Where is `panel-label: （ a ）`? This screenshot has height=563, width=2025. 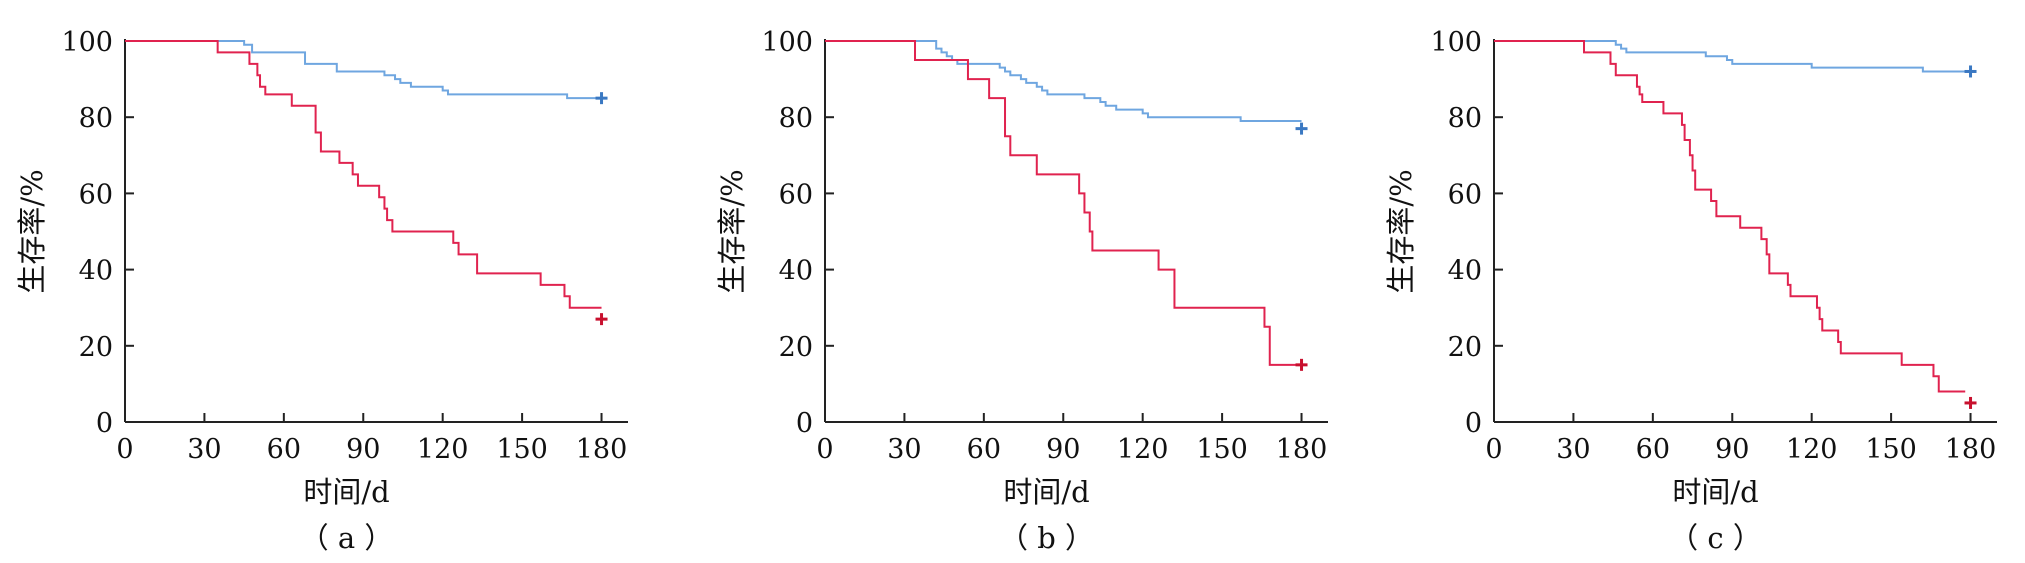
panel-label: （ a ） is located at coordinates (347, 538).